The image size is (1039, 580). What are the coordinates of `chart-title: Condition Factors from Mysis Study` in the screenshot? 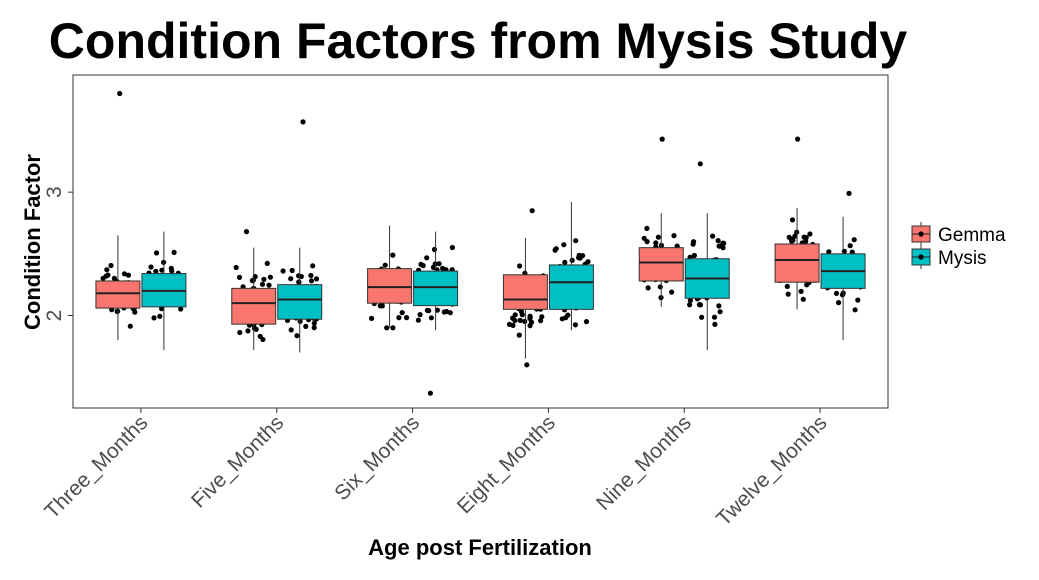 It's located at (478, 41).